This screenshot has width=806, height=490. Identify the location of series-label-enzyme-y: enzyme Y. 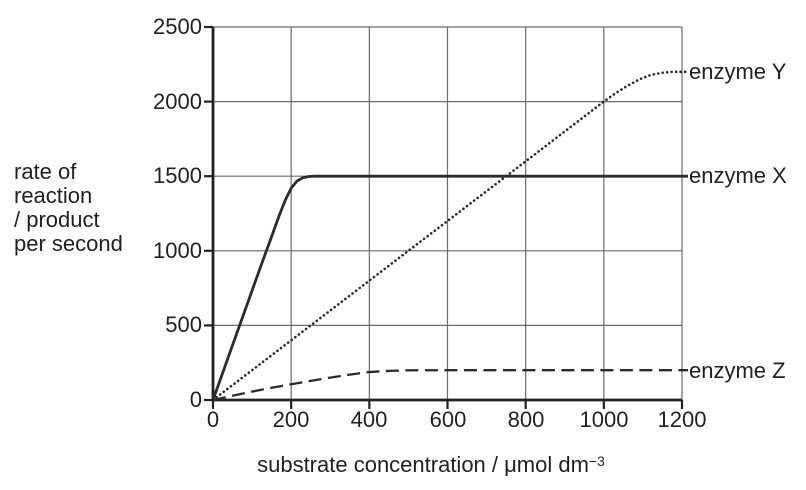
(738, 71).